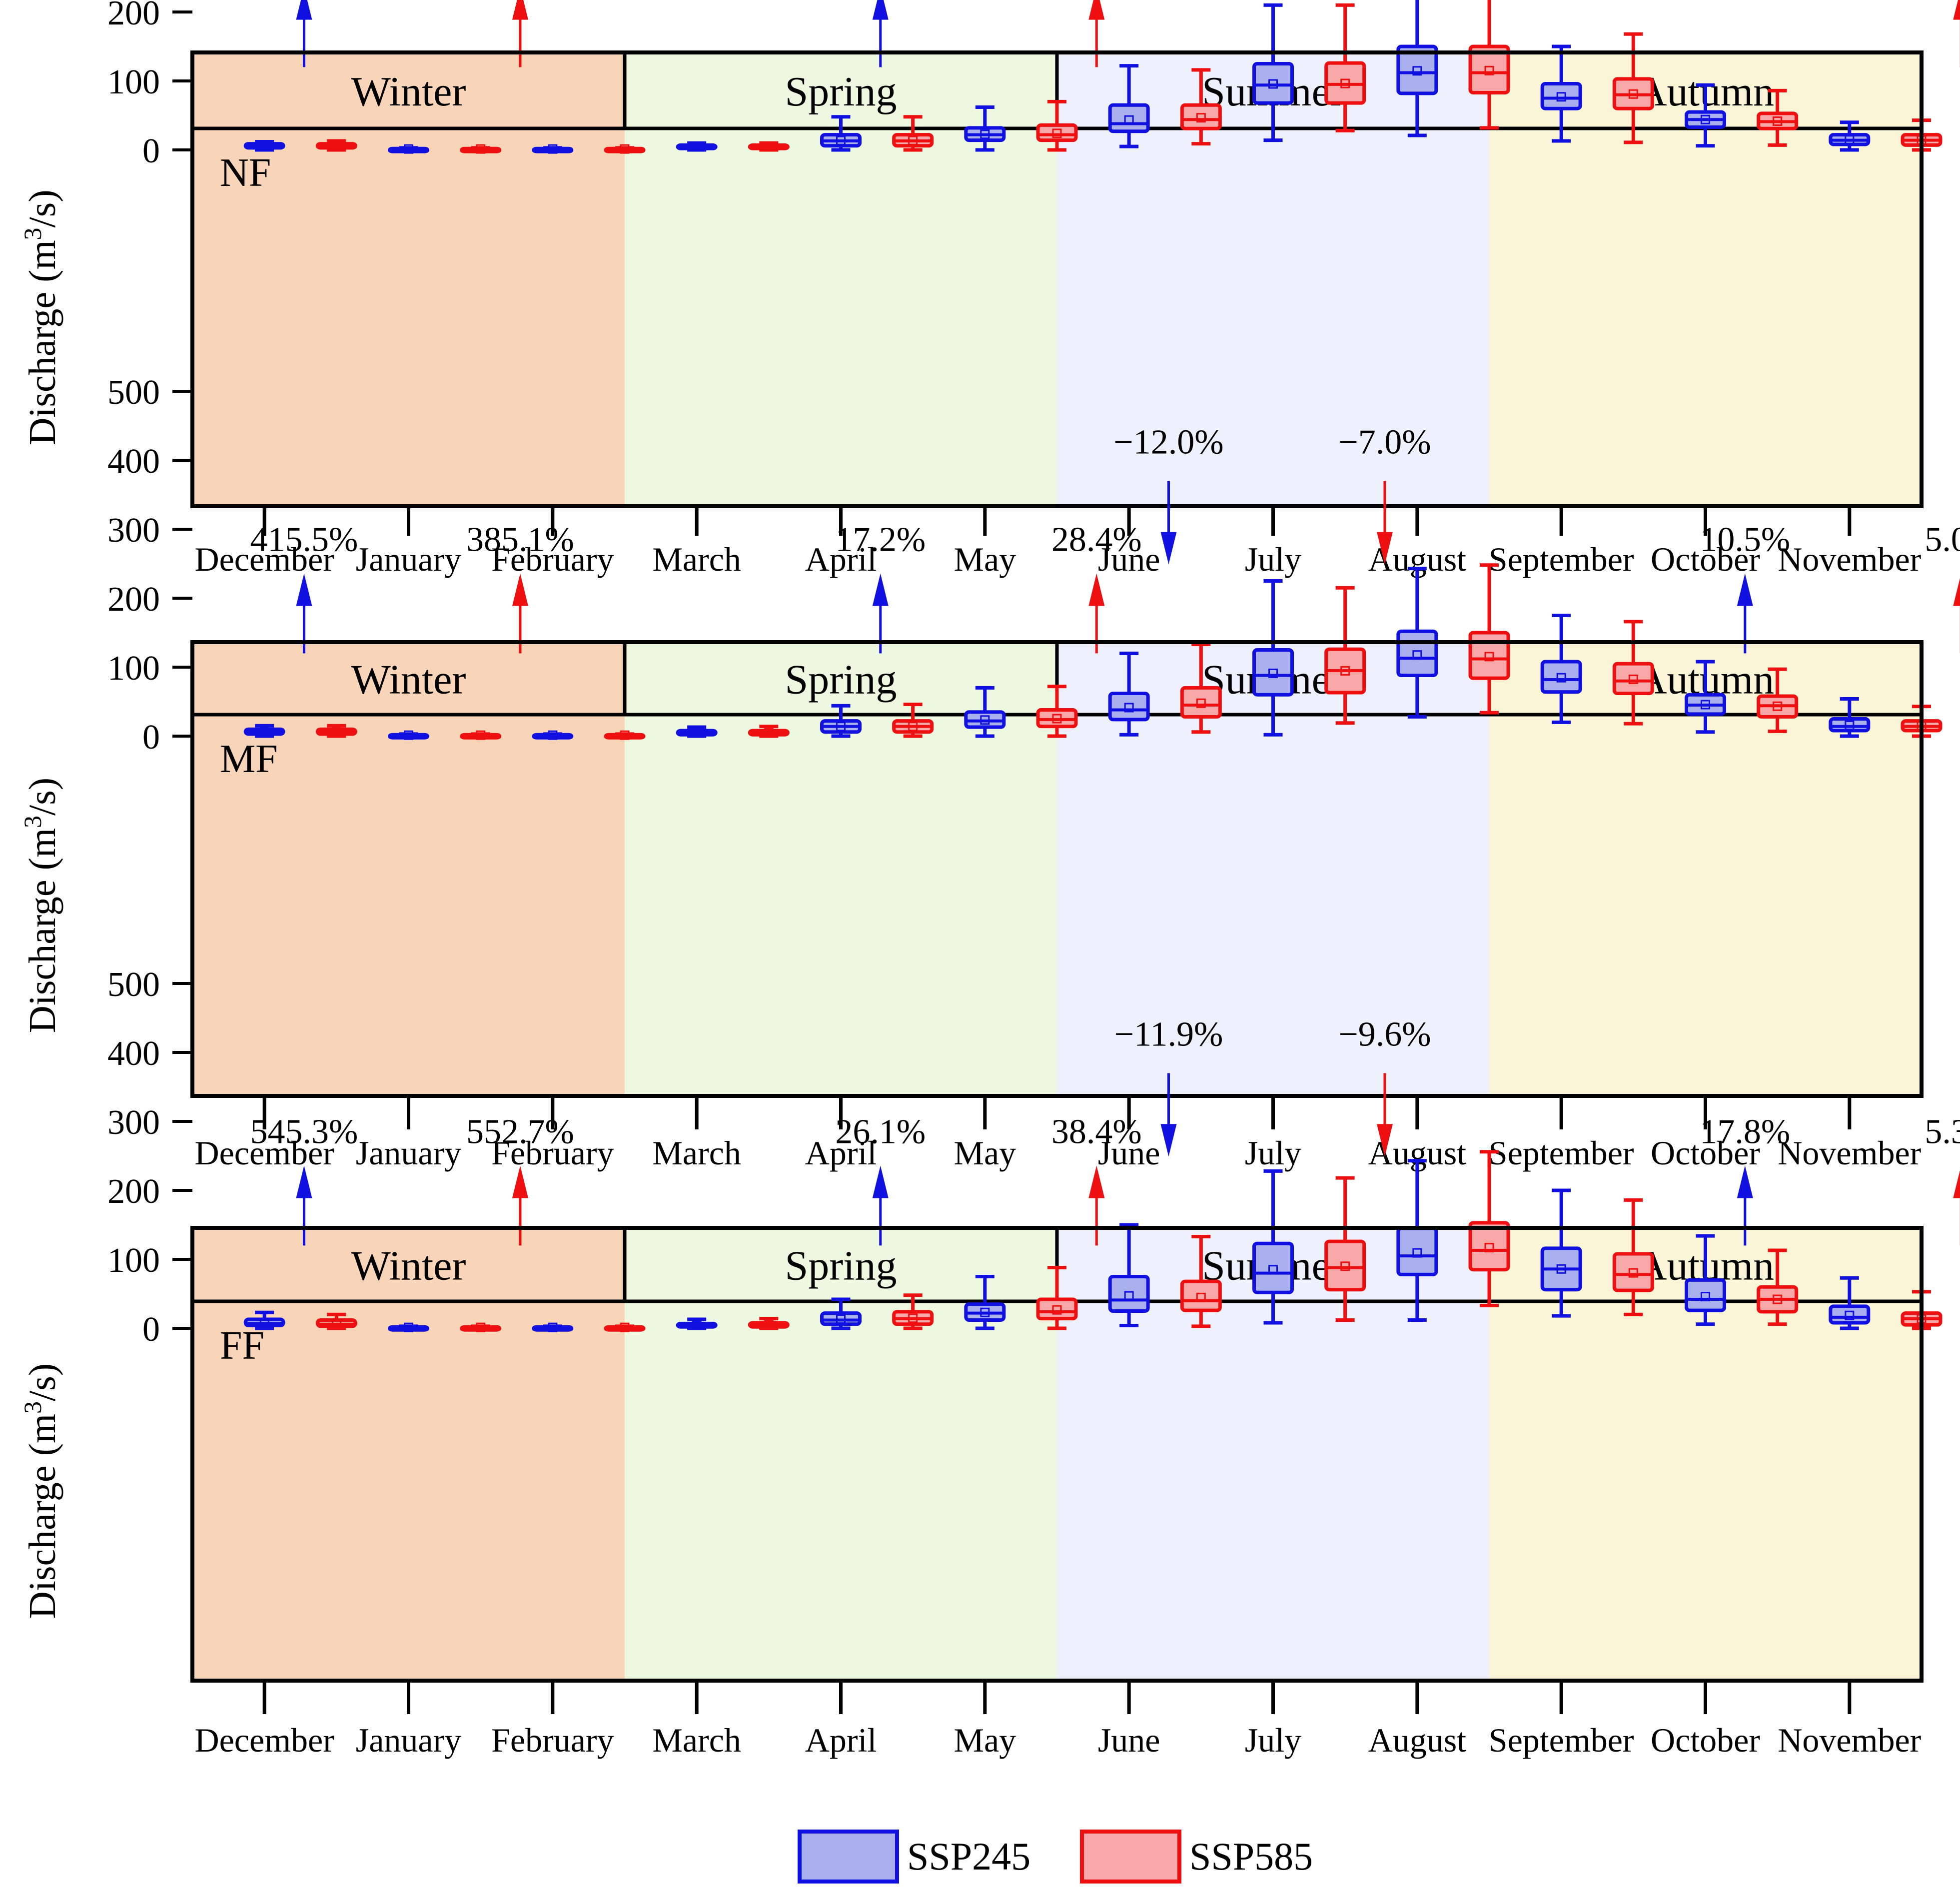  I want to click on box-ssp245-november, so click(1850, 136).